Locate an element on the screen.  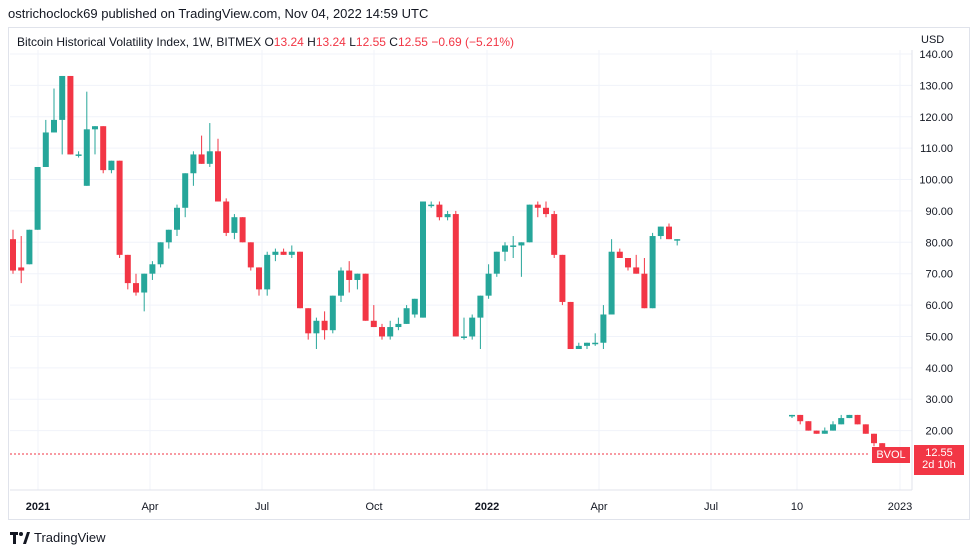
legend-high-label: H is located at coordinates (311, 42).